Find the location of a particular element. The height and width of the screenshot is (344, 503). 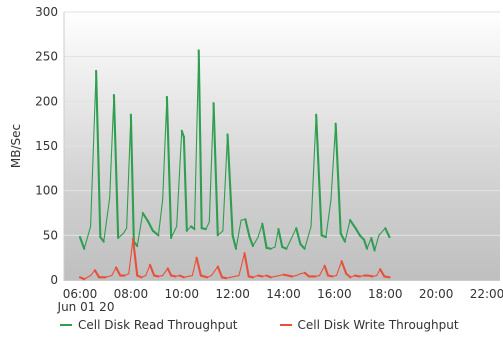

legend-swatch-read is located at coordinates (66, 325).